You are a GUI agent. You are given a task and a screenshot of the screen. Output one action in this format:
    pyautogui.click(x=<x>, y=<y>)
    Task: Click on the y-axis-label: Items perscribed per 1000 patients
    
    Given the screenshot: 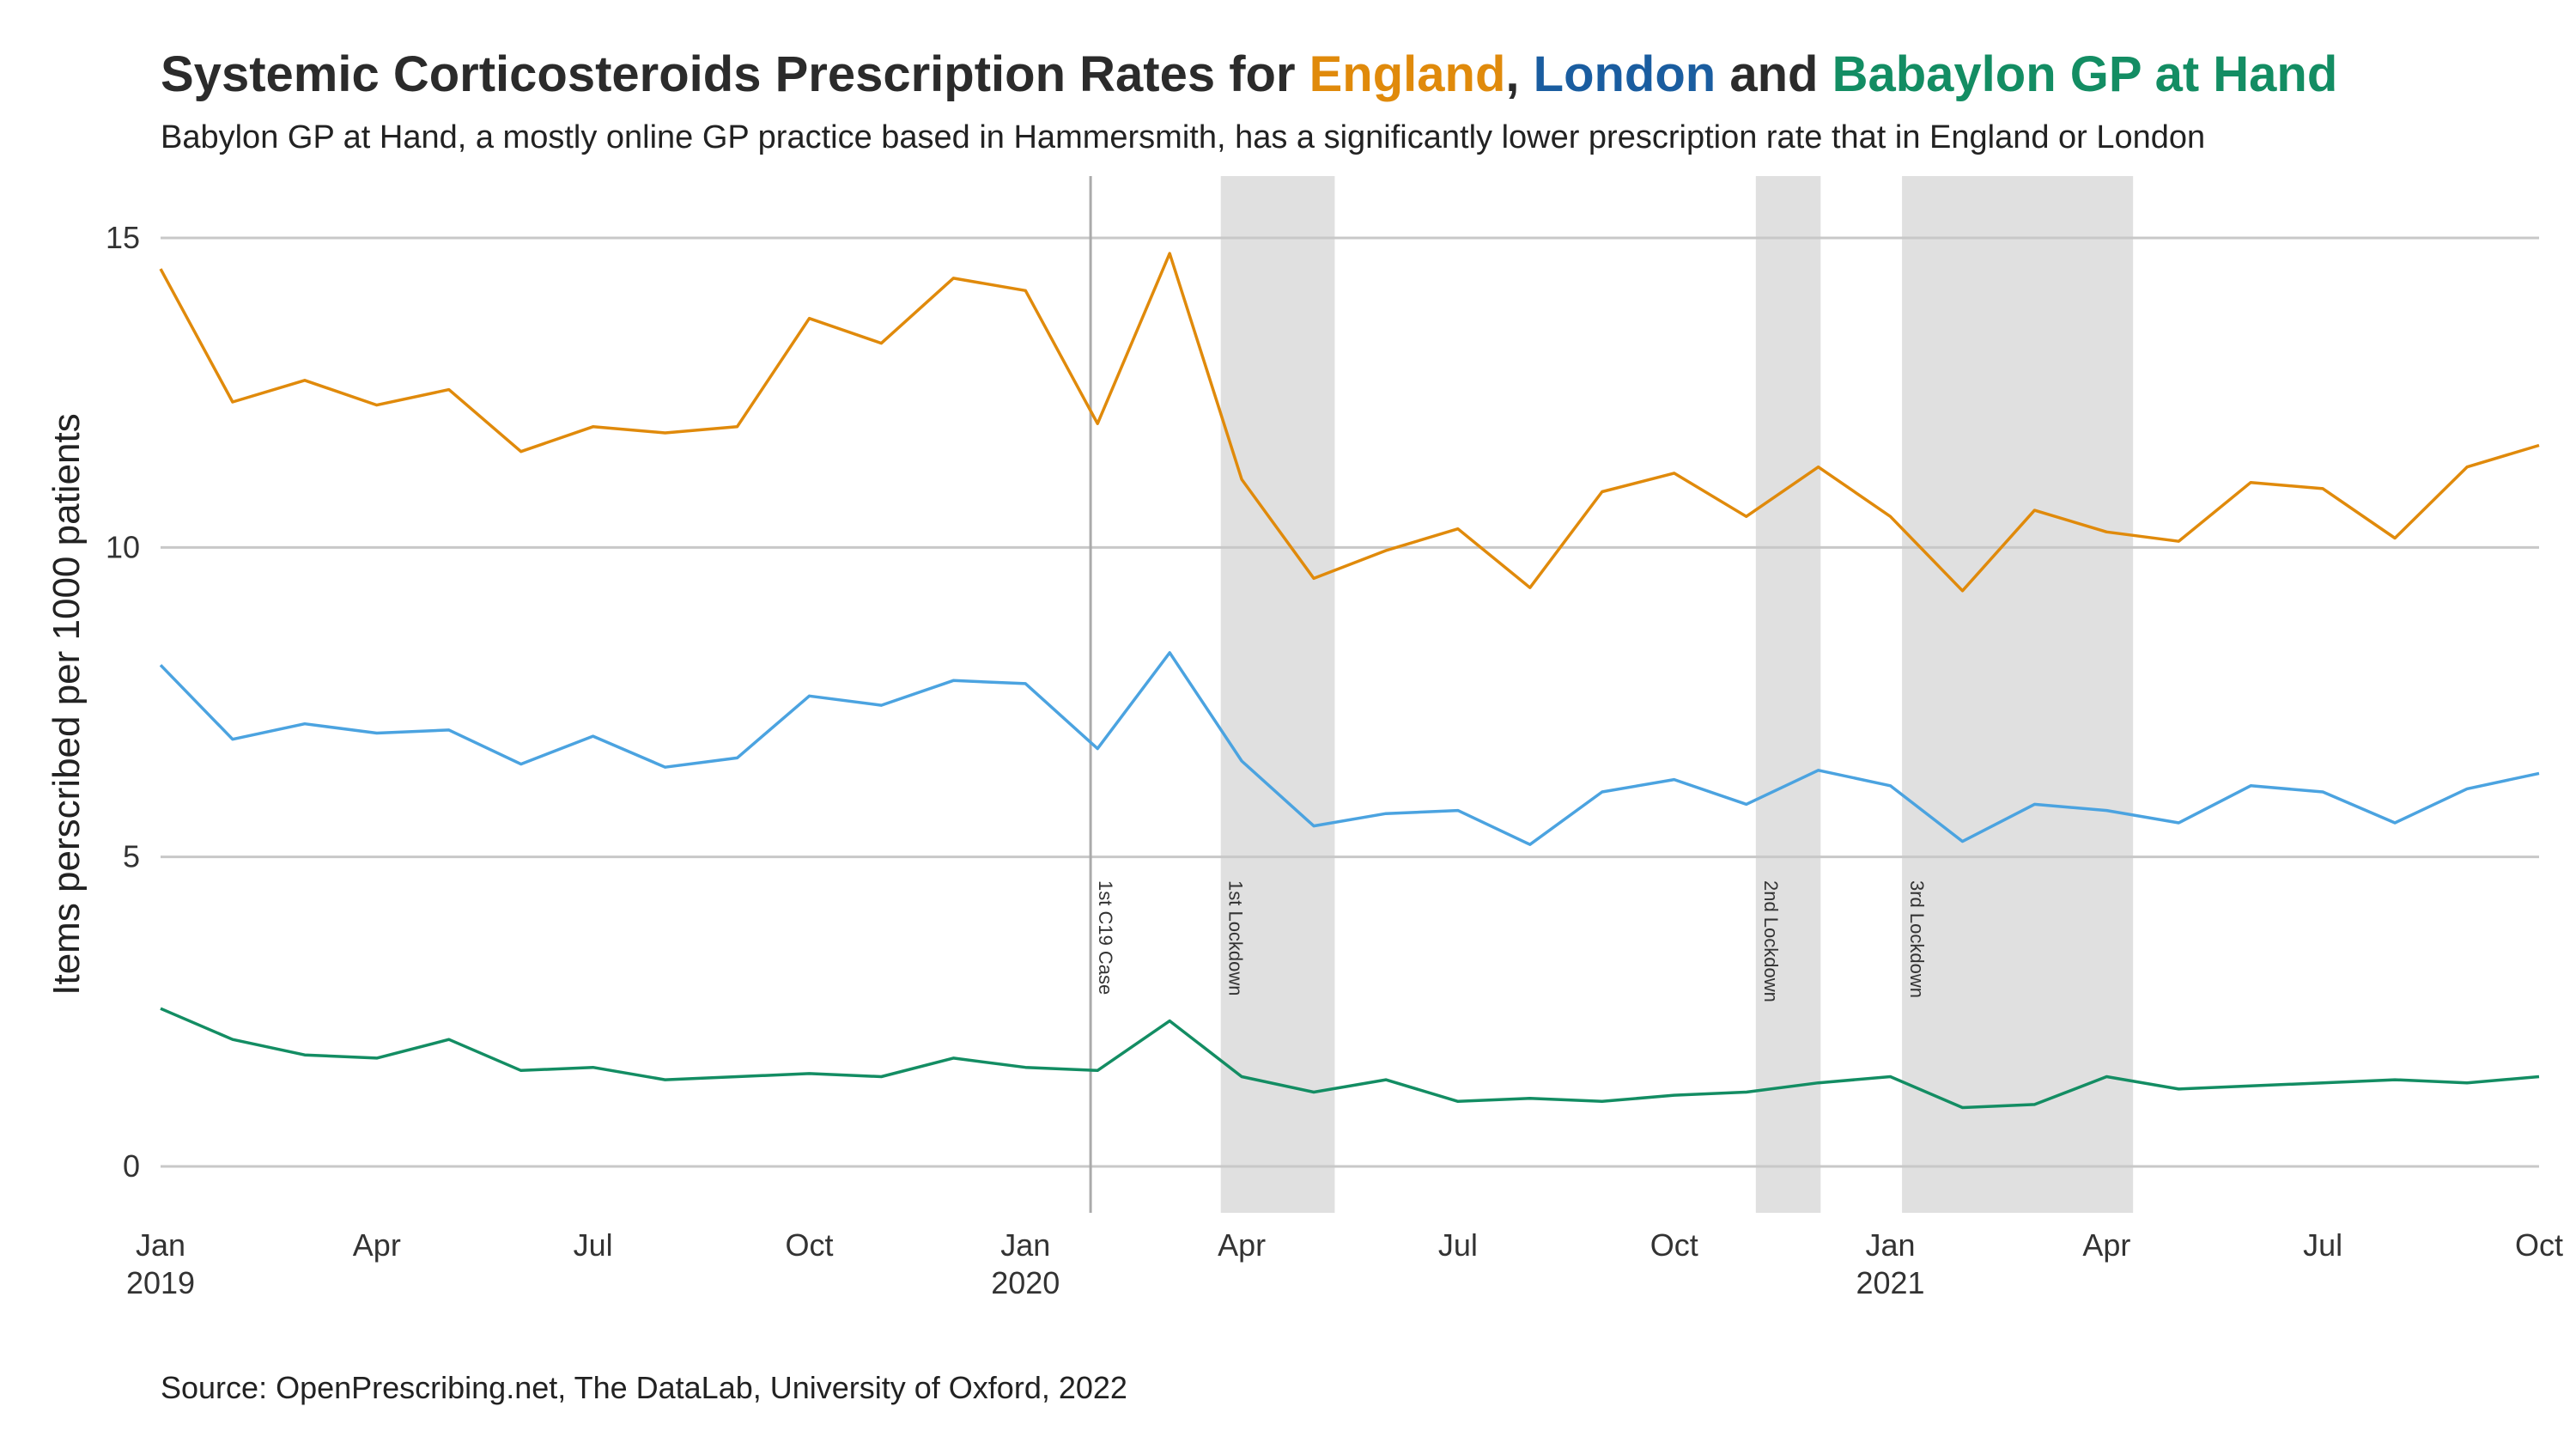 What is the action you would take?
    pyautogui.click(x=67, y=704)
    